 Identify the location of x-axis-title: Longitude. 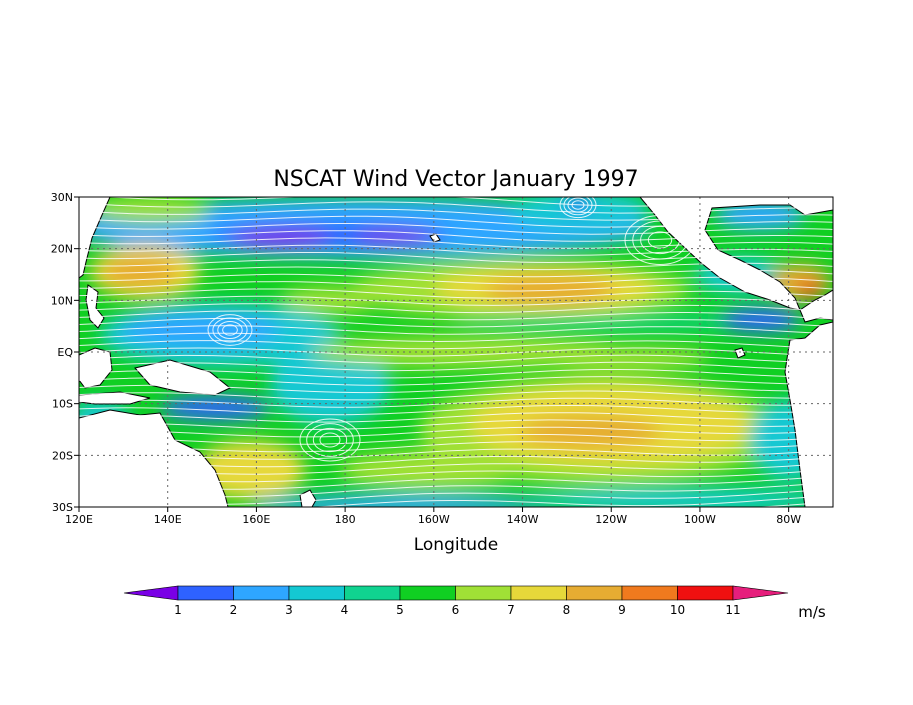
(456, 545).